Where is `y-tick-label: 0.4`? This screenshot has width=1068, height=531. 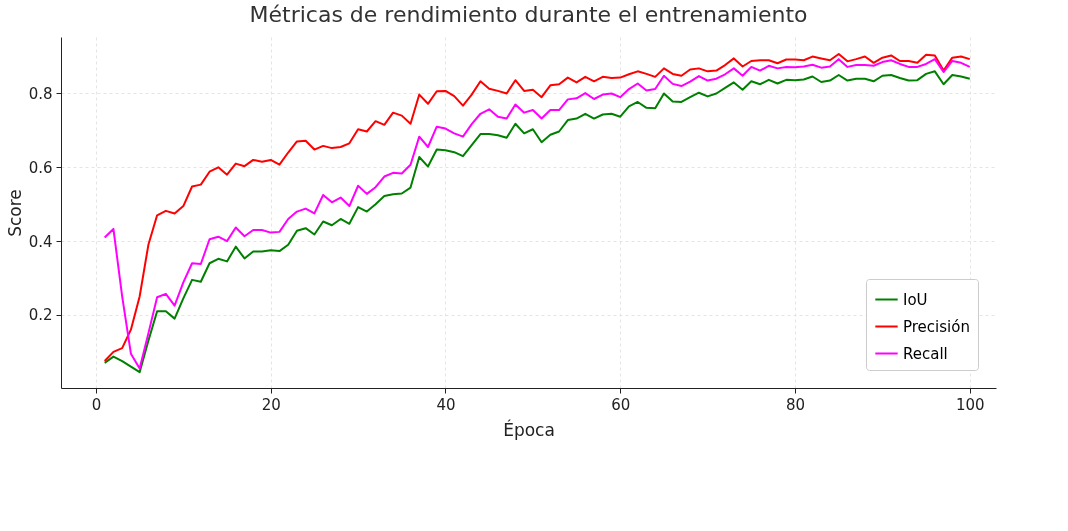
y-tick-label: 0.4 is located at coordinates (40, 241).